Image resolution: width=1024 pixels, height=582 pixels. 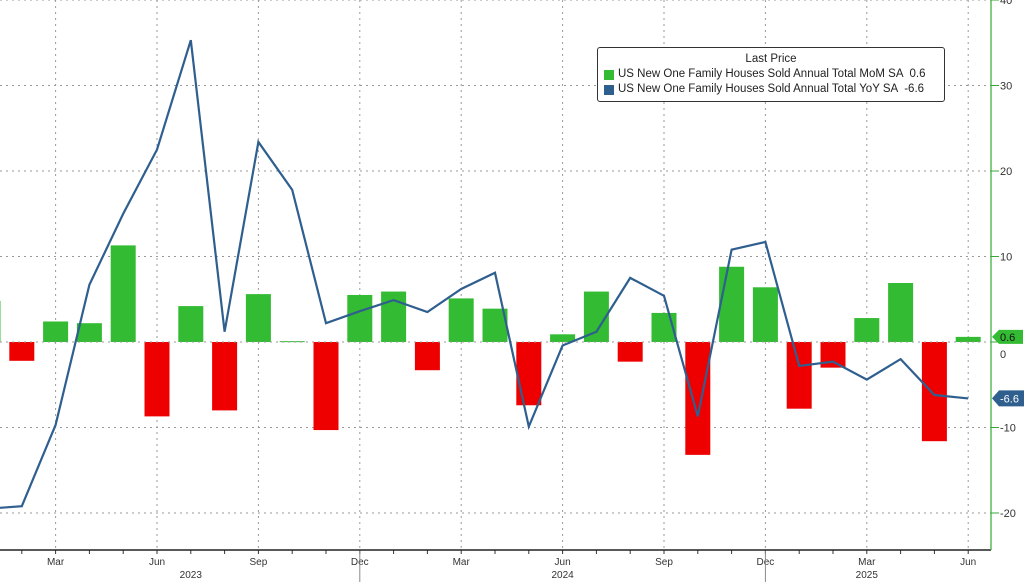 What do you see at coordinates (1006, 87) in the screenshot?
I see `y-tick-label: 30` at bounding box center [1006, 87].